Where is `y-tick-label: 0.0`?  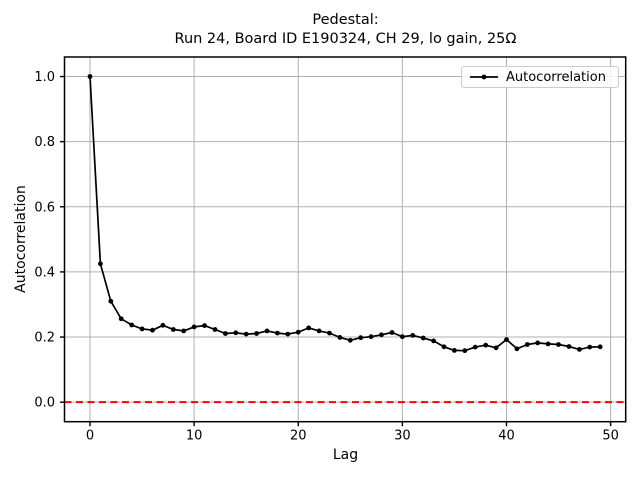
y-tick-label: 0.0 is located at coordinates (44, 403).